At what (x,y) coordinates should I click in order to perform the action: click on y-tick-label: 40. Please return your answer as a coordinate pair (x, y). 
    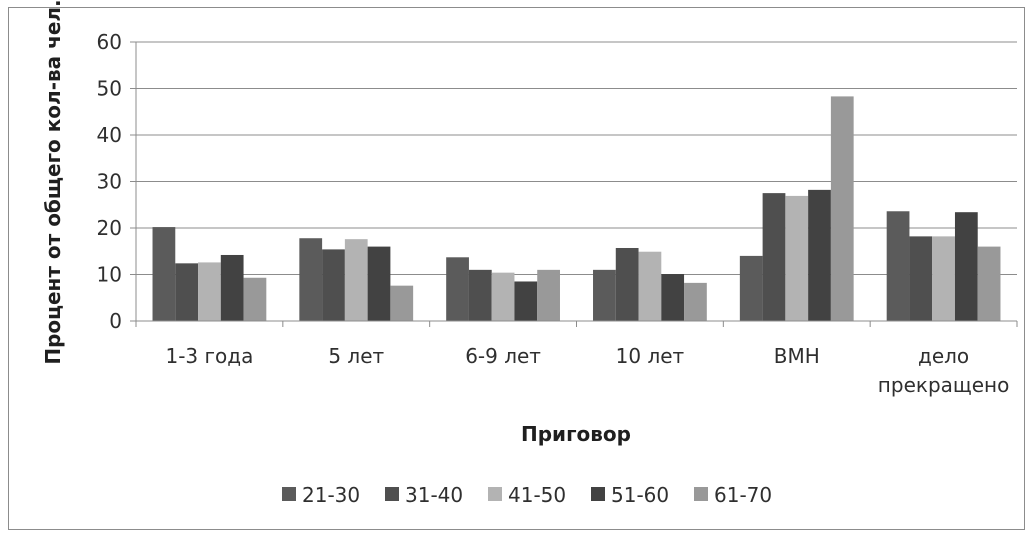
    Looking at the image, I should click on (109, 135).